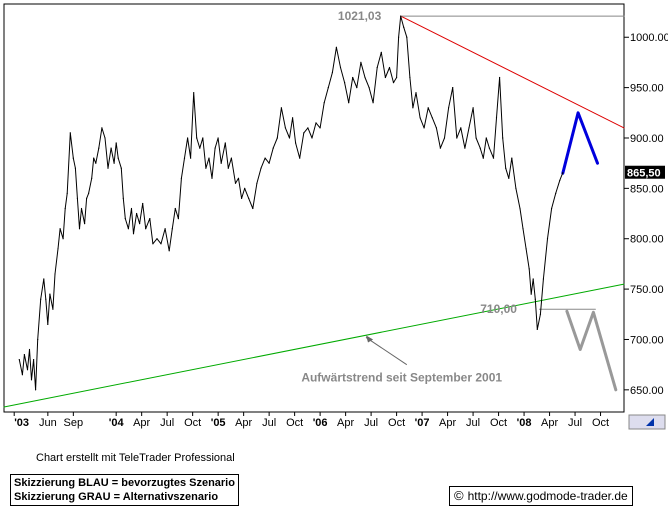  I want to click on x-tick-label: '08, so click(524, 423).